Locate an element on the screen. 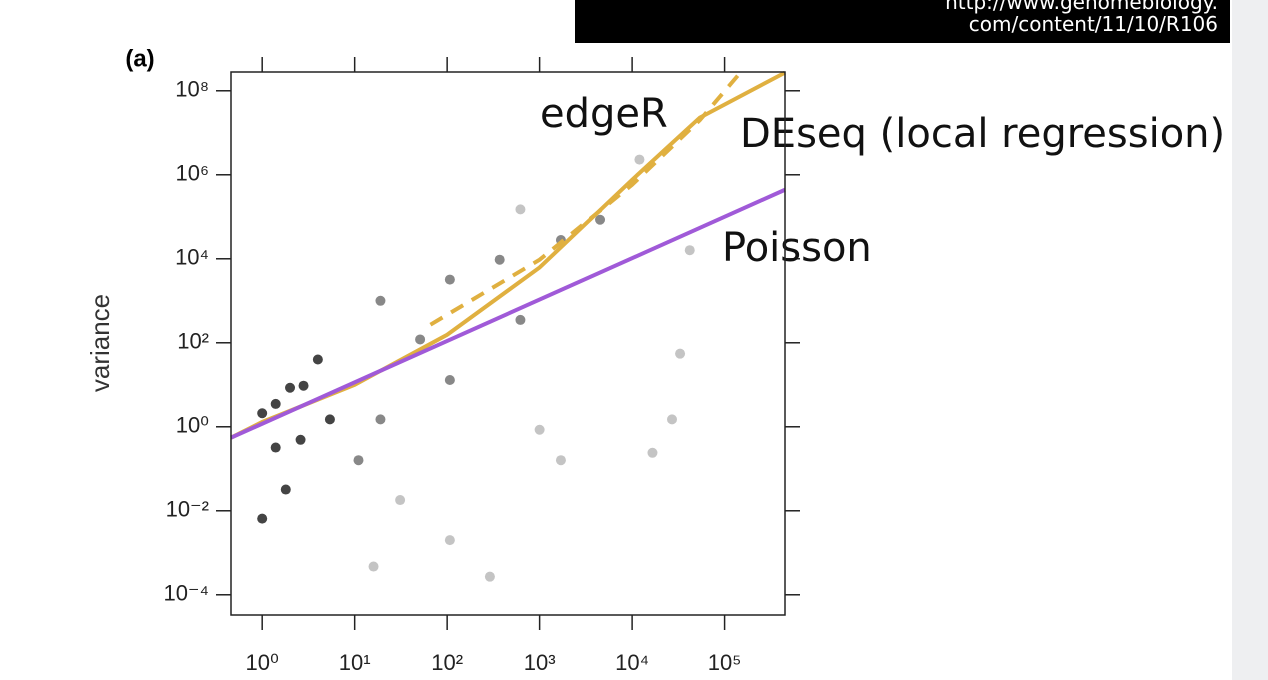 The width and height of the screenshot is (1268, 680). curve-label: edgeR is located at coordinates (604, 114).